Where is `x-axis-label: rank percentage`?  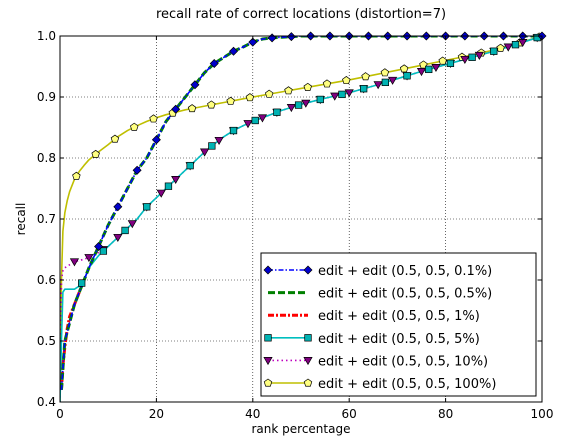 x-axis-label: rank percentage is located at coordinates (301, 429).